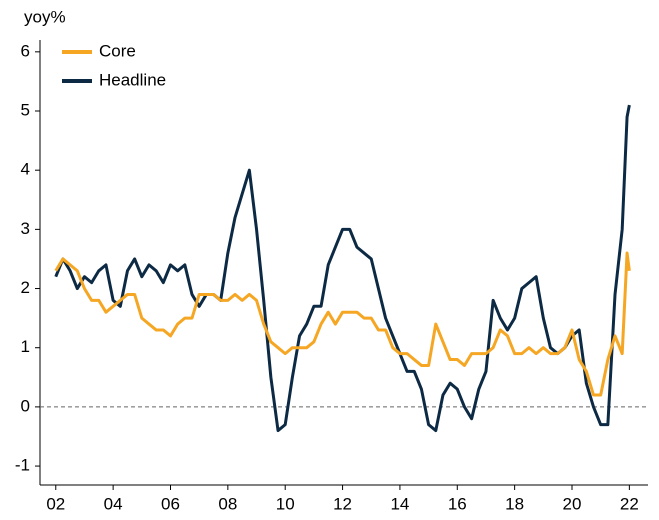 This screenshot has height=520, width=659. I want to click on x-tick-label: 14, so click(399, 503).